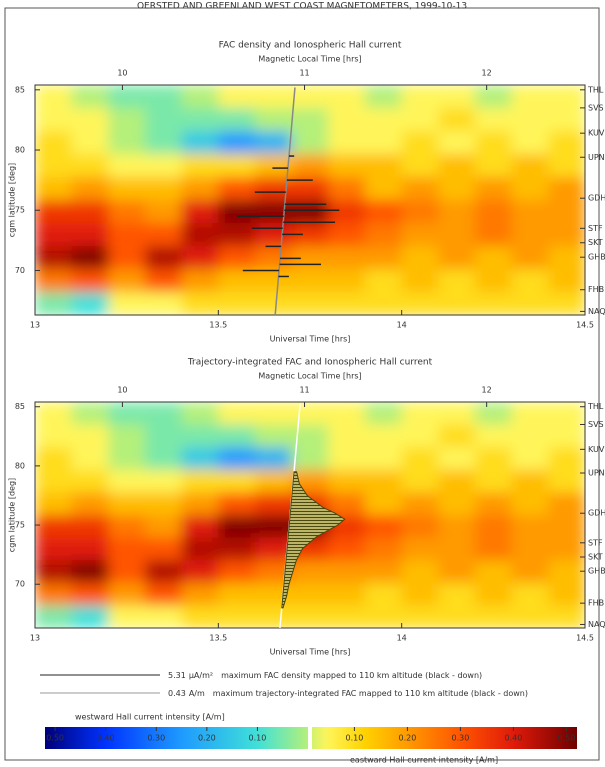 The image size is (605, 767). Describe the element at coordinates (35, 638) in the screenshot. I see `x-tick-label: 13` at that location.